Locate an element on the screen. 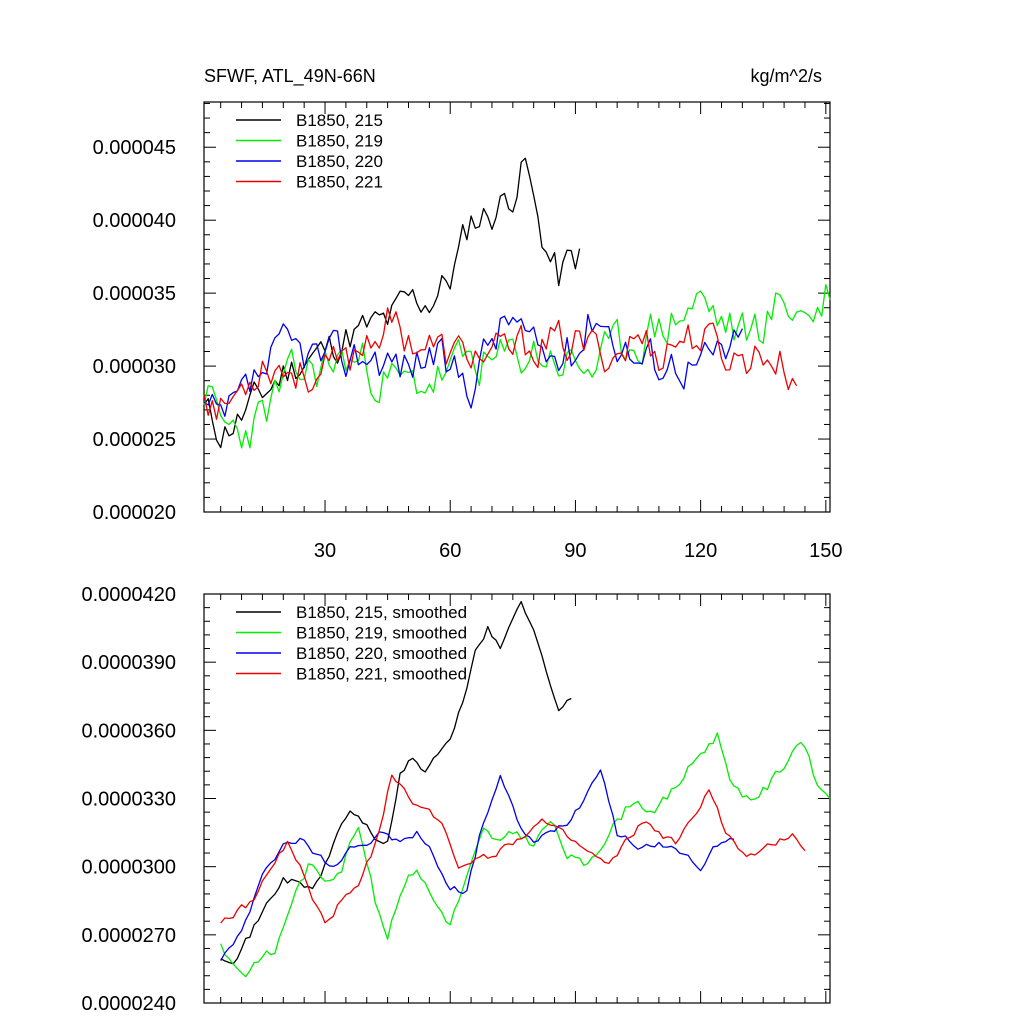 This screenshot has width=1024, height=1024. y-tick-label: 0.0000270 is located at coordinates (128, 936).